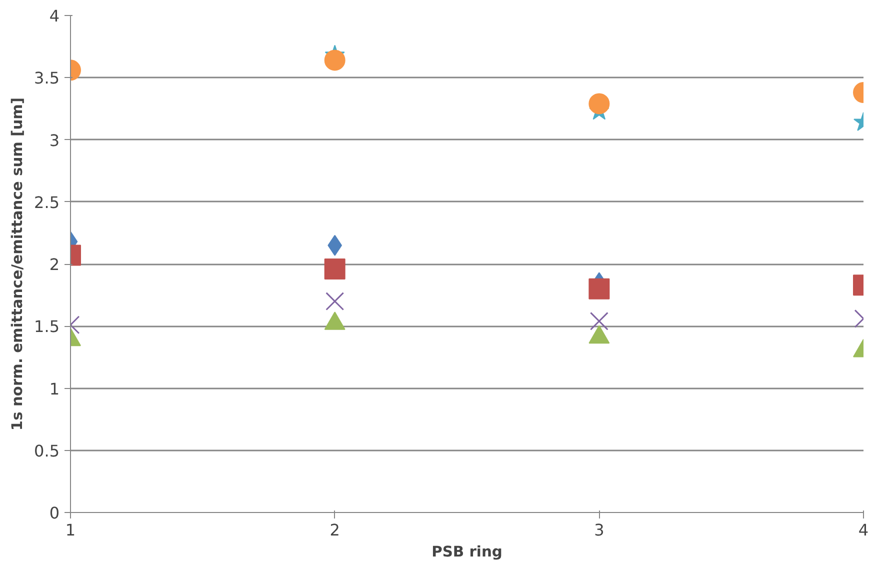 This screenshot has width=883, height=563. I want to click on x-tick-label: 3, so click(599, 530).